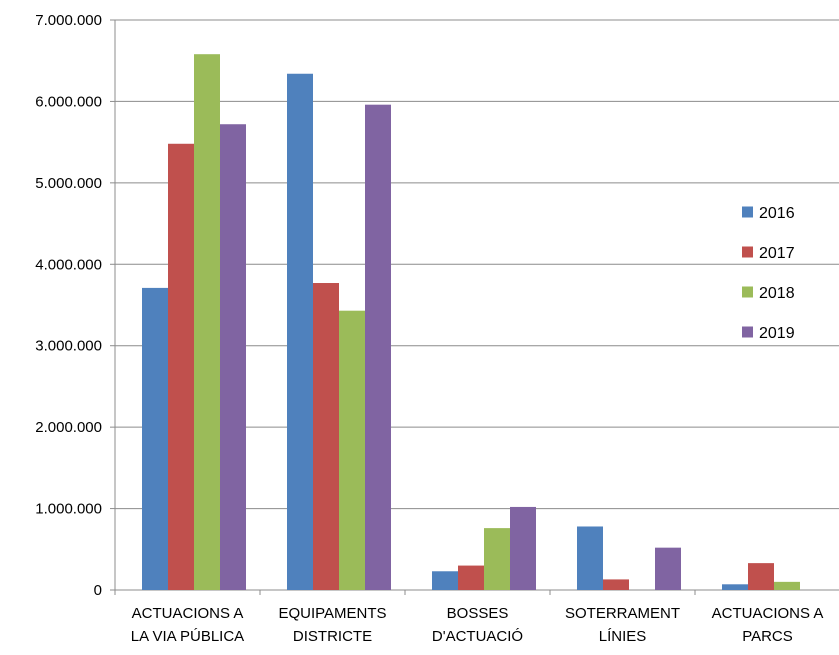 This screenshot has width=839, height=655. What do you see at coordinates (478, 613) in the screenshot?
I see `x-category-label: BOSSES` at bounding box center [478, 613].